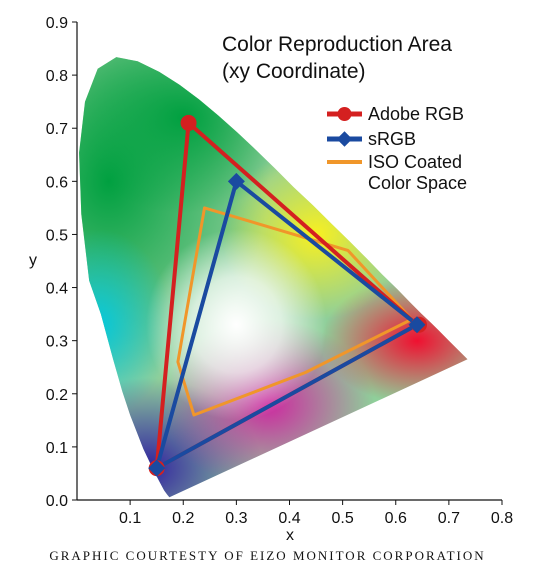 This screenshot has width=535, height=572. I want to click on y-tick-label: 0.8, so click(57, 76).